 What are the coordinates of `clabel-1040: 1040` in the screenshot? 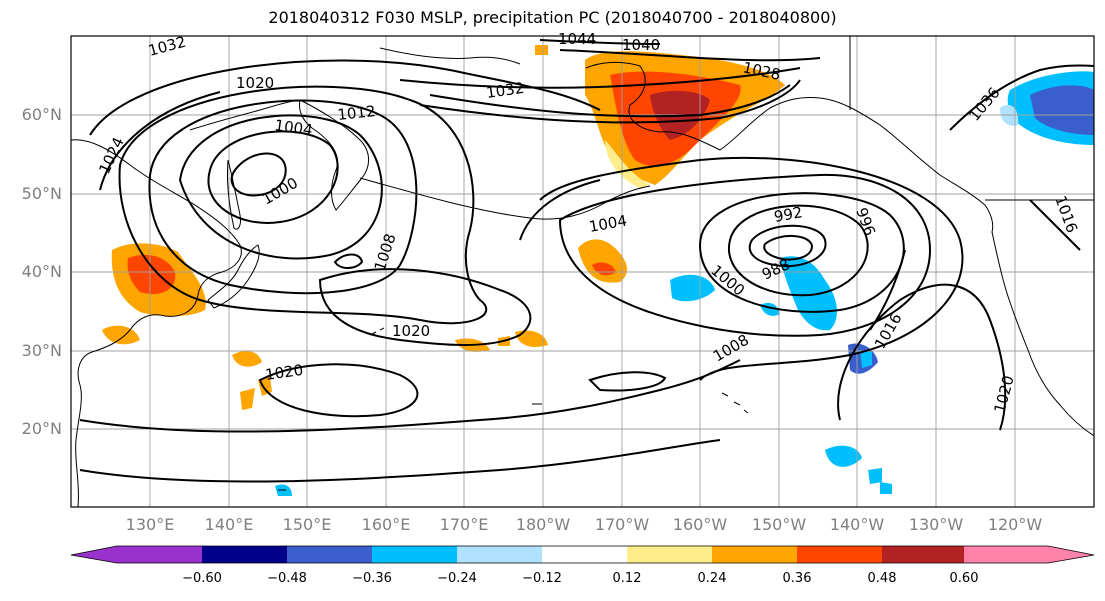 It's located at (641, 45).